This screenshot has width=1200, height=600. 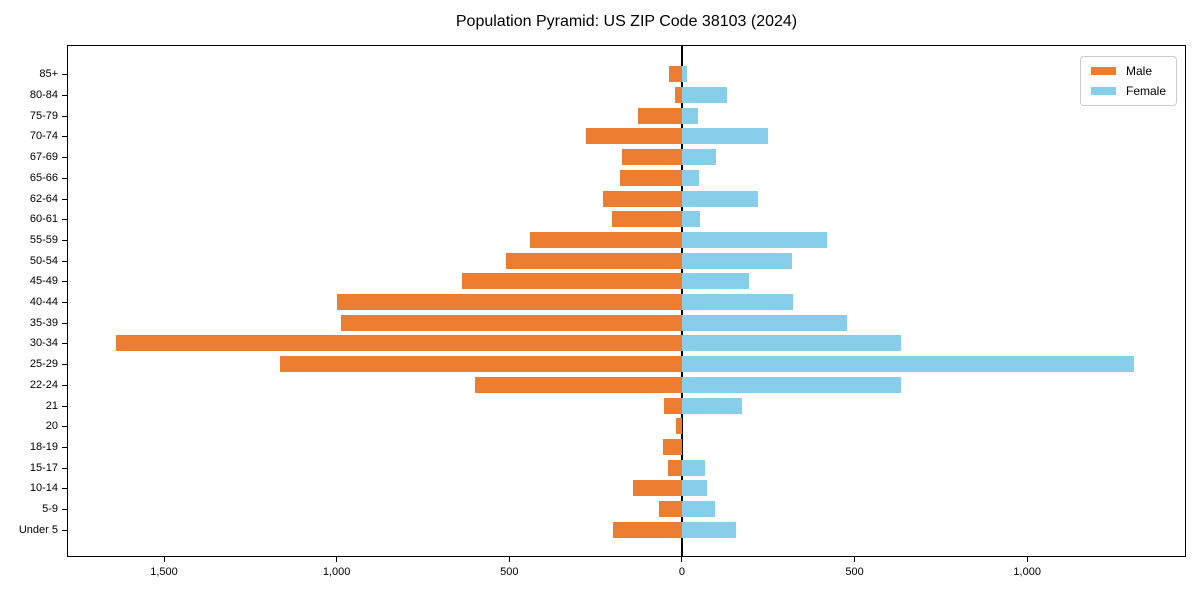 I want to click on age-row: 25-29, so click(x=607, y=364).